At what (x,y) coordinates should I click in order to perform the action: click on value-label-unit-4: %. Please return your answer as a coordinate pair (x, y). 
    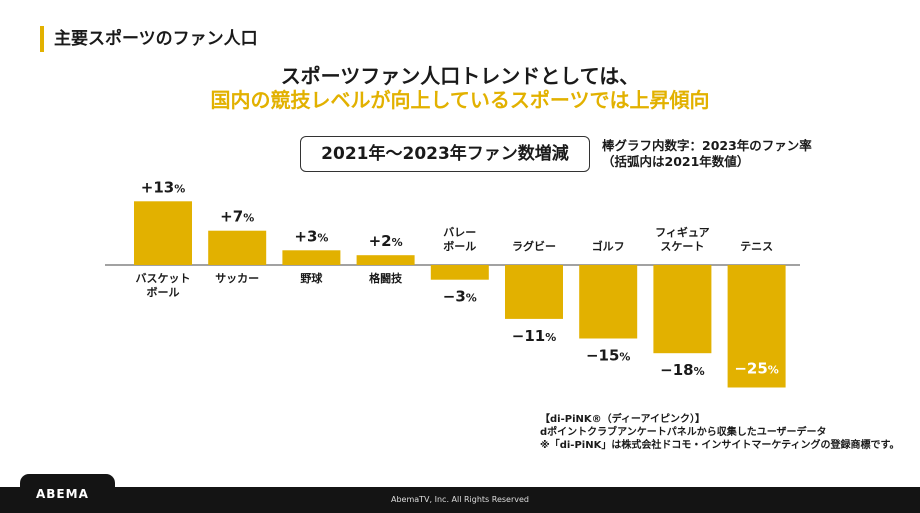
    Looking at the image, I should click on (471, 298).